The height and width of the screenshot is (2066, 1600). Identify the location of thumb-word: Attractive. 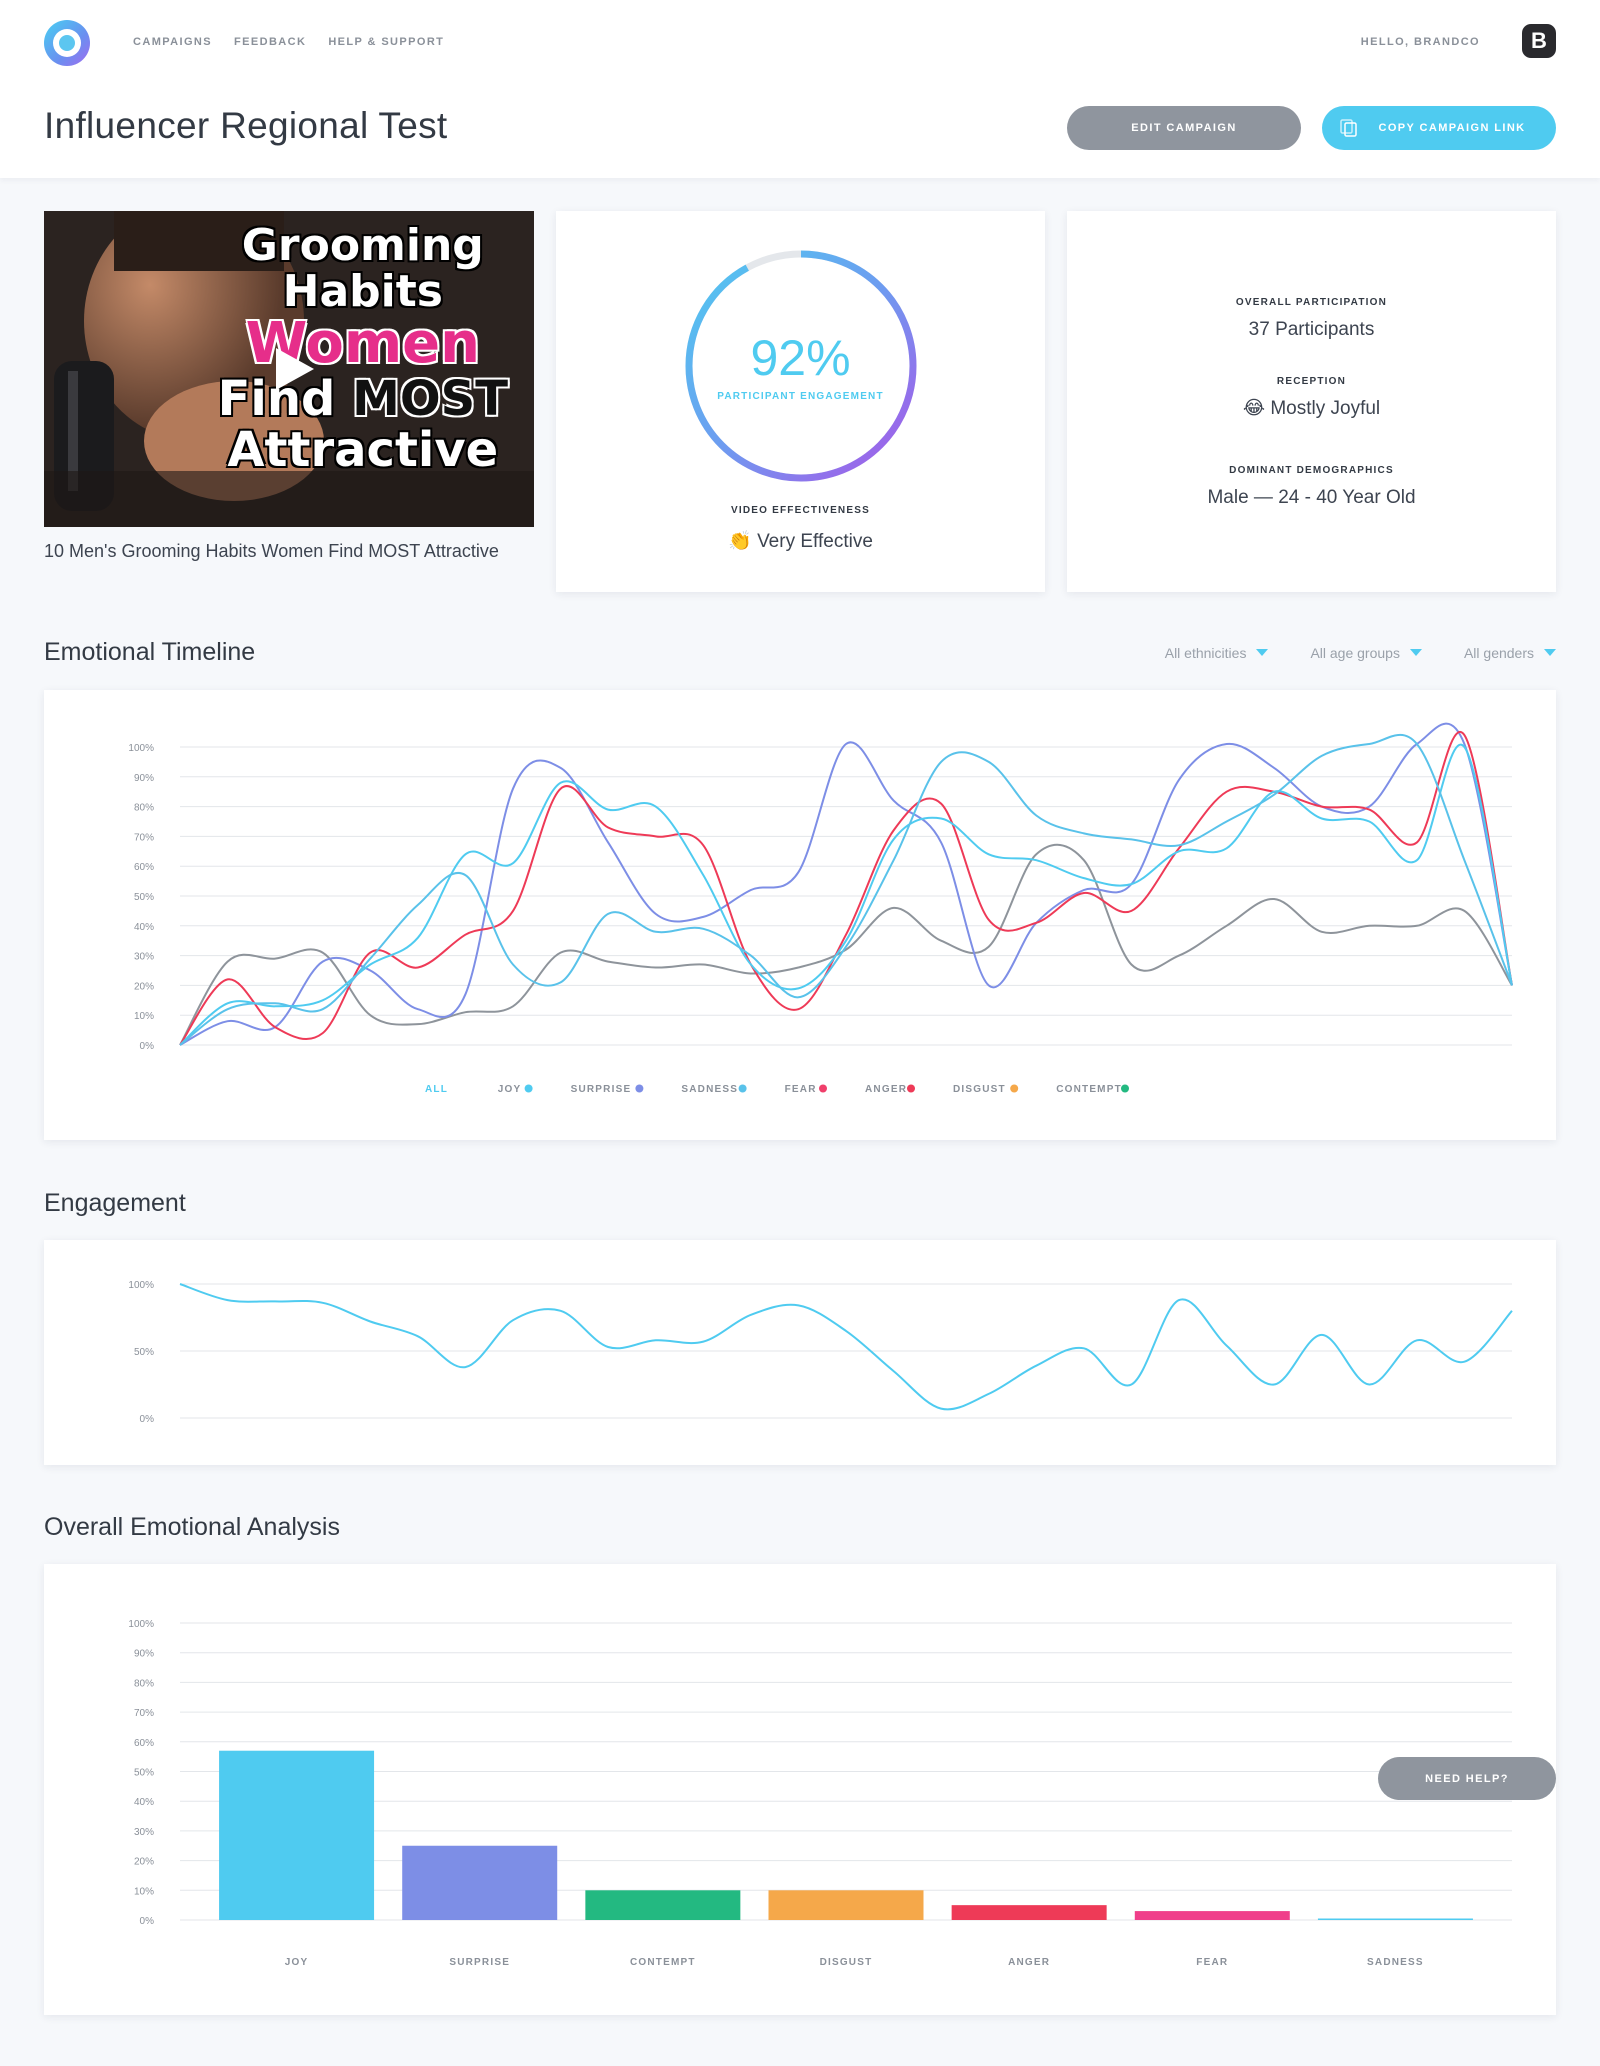
(363, 449).